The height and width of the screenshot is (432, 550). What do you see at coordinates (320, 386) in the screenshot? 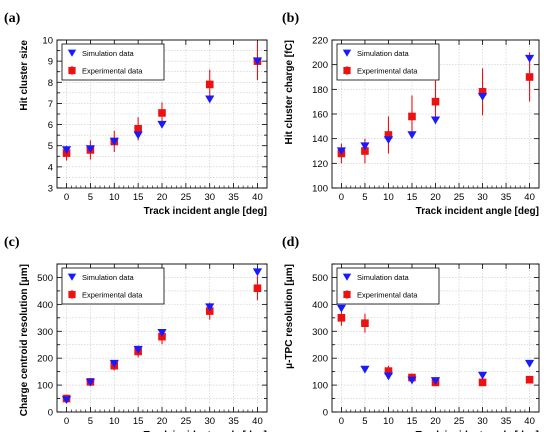
I see `y-tick-label: 100` at bounding box center [320, 386].